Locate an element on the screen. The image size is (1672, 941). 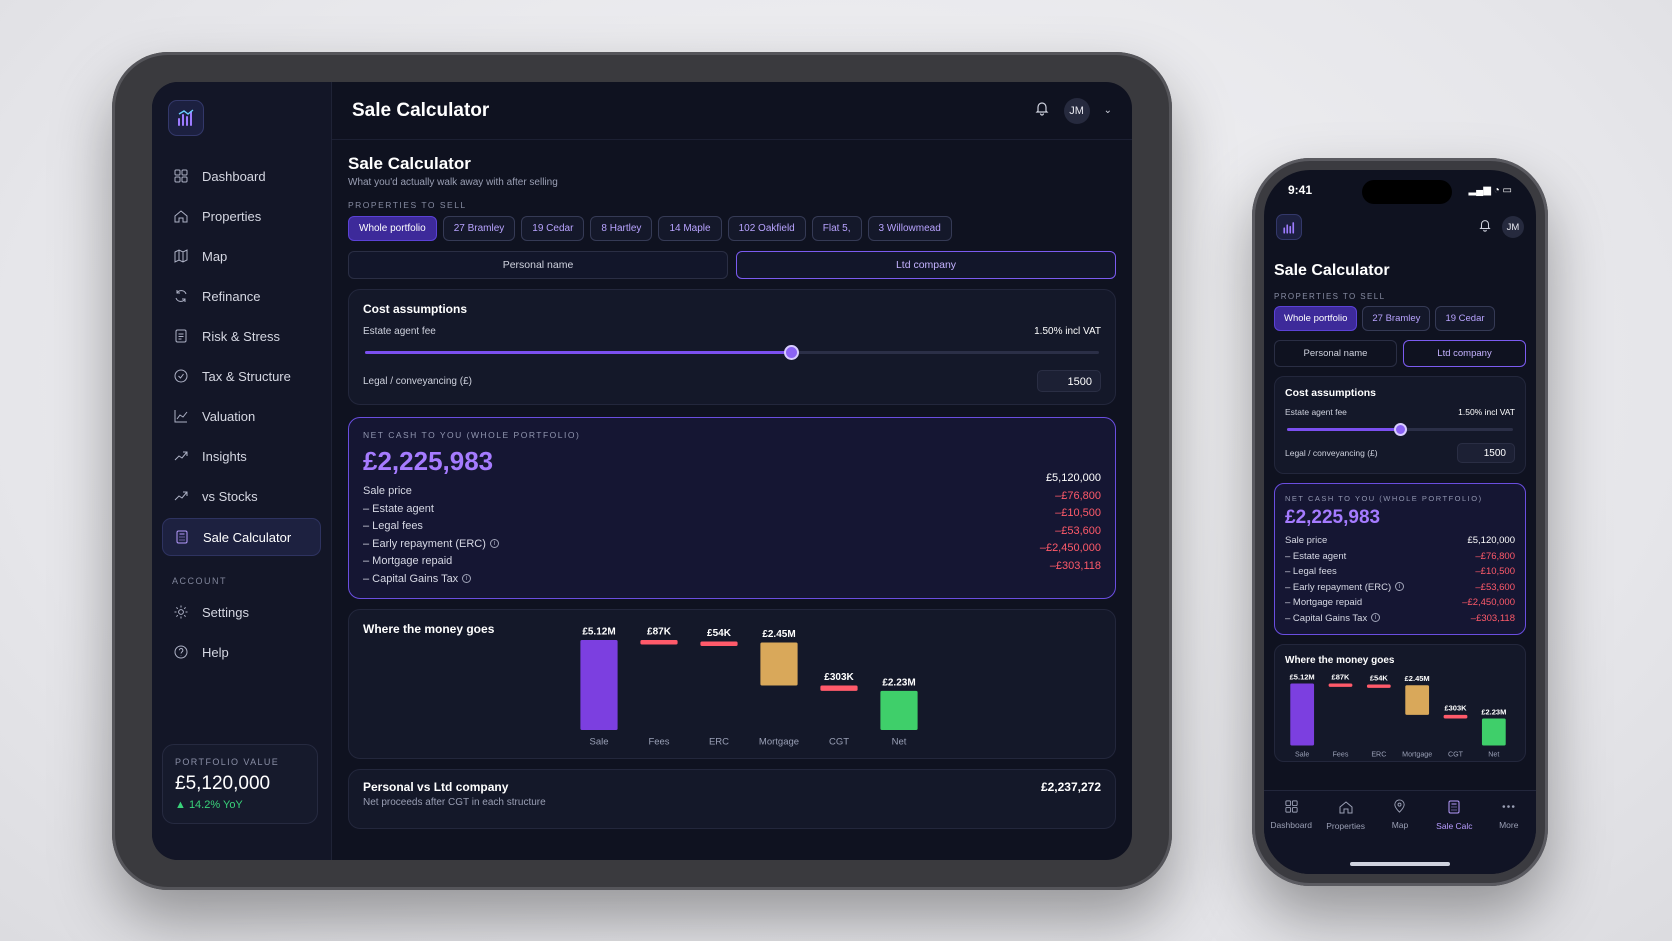
waterfall-bar-fees is located at coordinates (1340, 685).